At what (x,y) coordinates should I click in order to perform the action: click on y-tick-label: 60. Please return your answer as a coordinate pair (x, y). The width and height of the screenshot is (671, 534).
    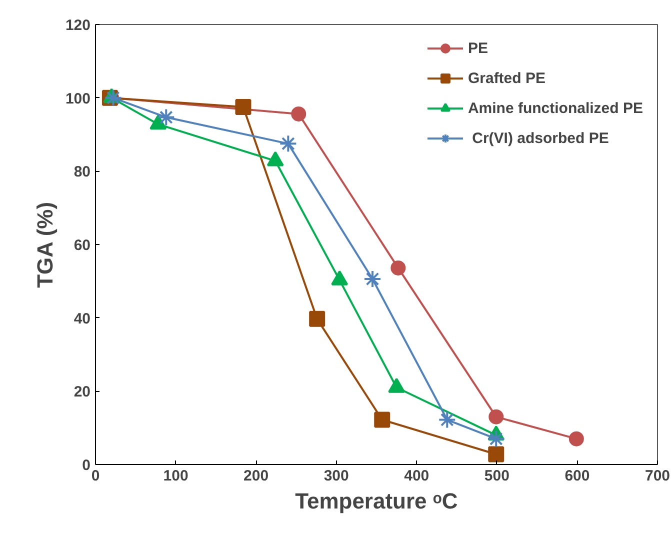
    Looking at the image, I should click on (82, 245).